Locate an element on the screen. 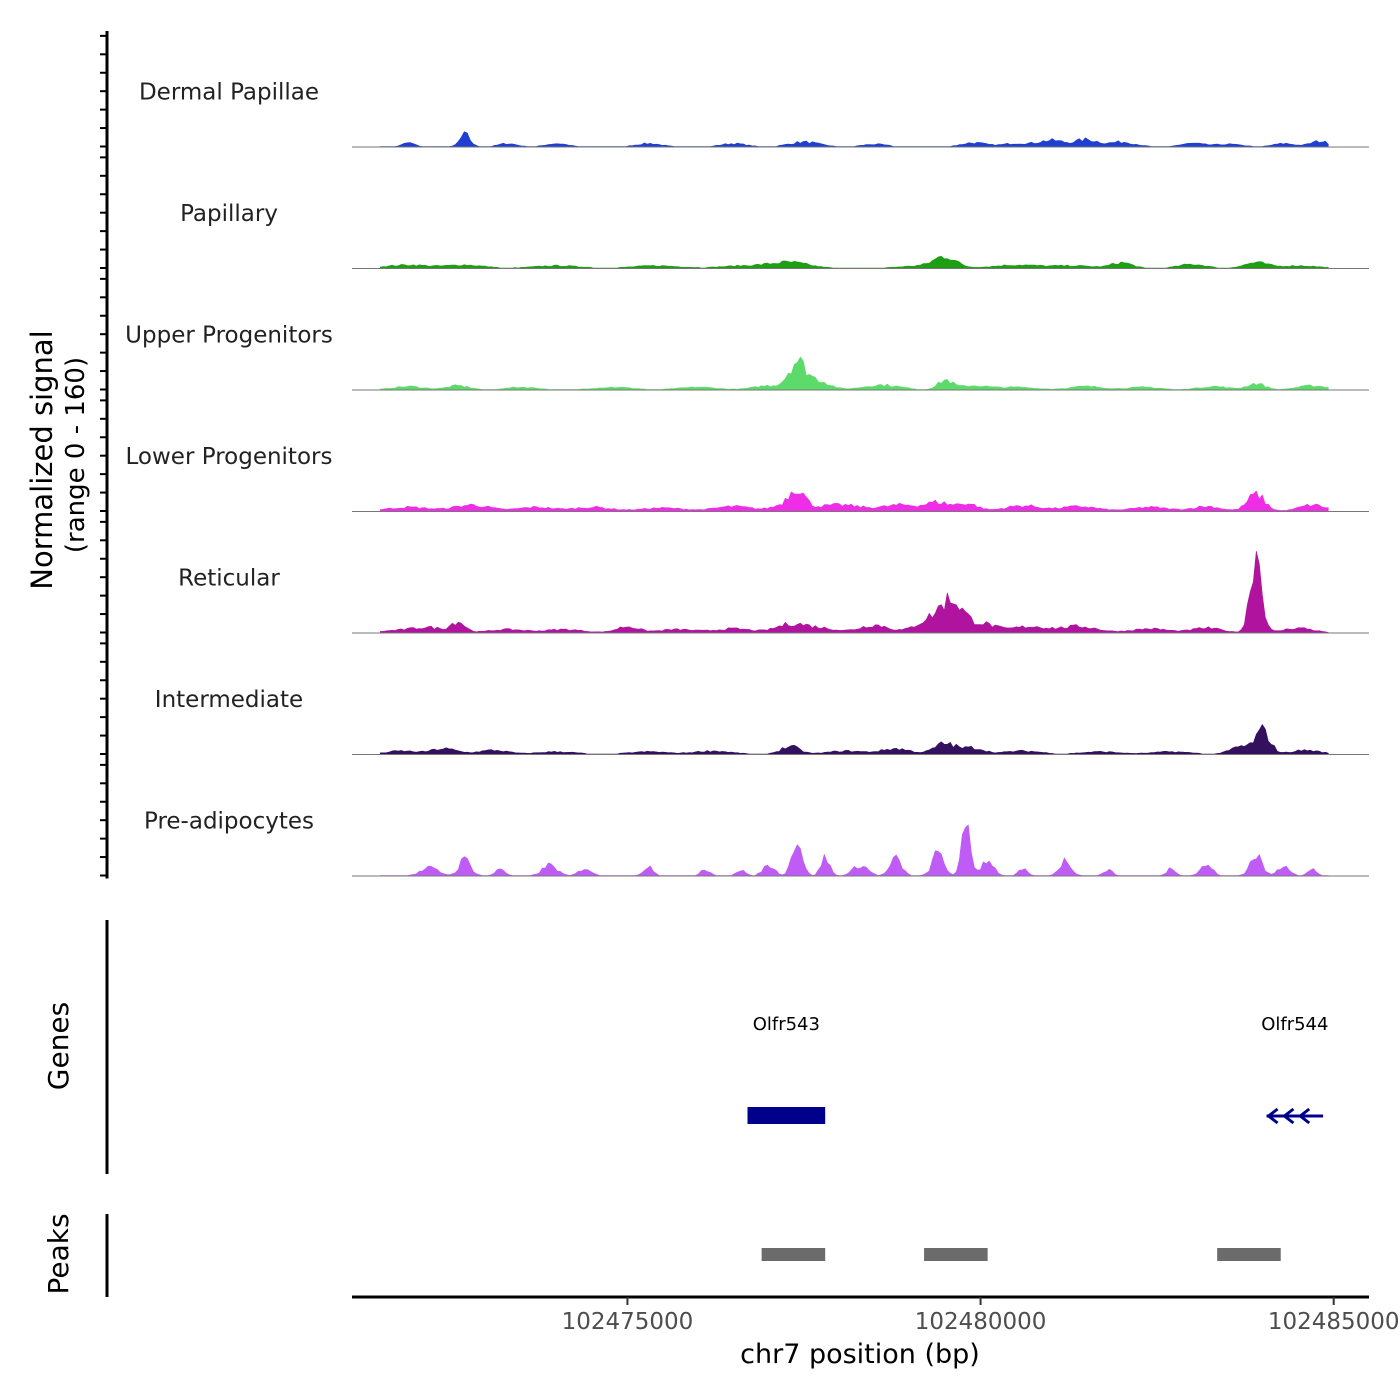 The height and width of the screenshot is (1400, 1400). track-upper-progenitors: Upper Progenitors is located at coordinates (747, 357).